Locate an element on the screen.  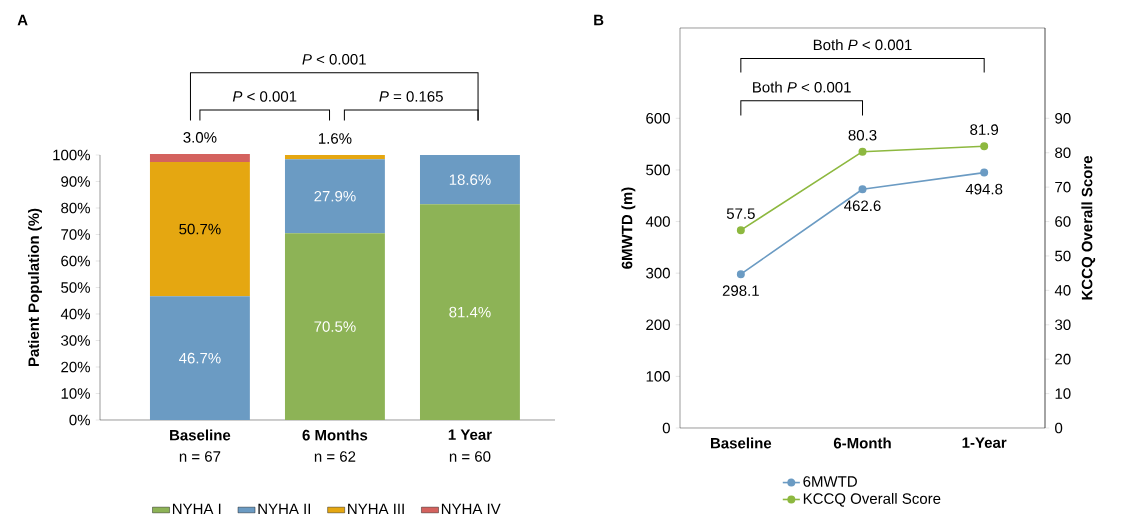
y2-tick-label: 20 is located at coordinates (1063, 359).